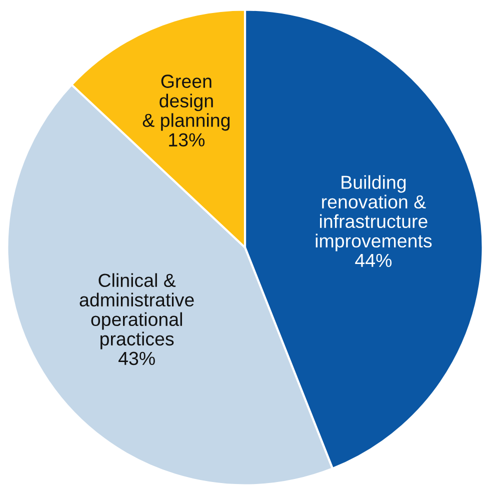 The width and height of the screenshot is (490, 495). Describe the element at coordinates (374, 213) in the screenshot. I see `slice-label: Building renovation & infrastructure improvements` at that location.